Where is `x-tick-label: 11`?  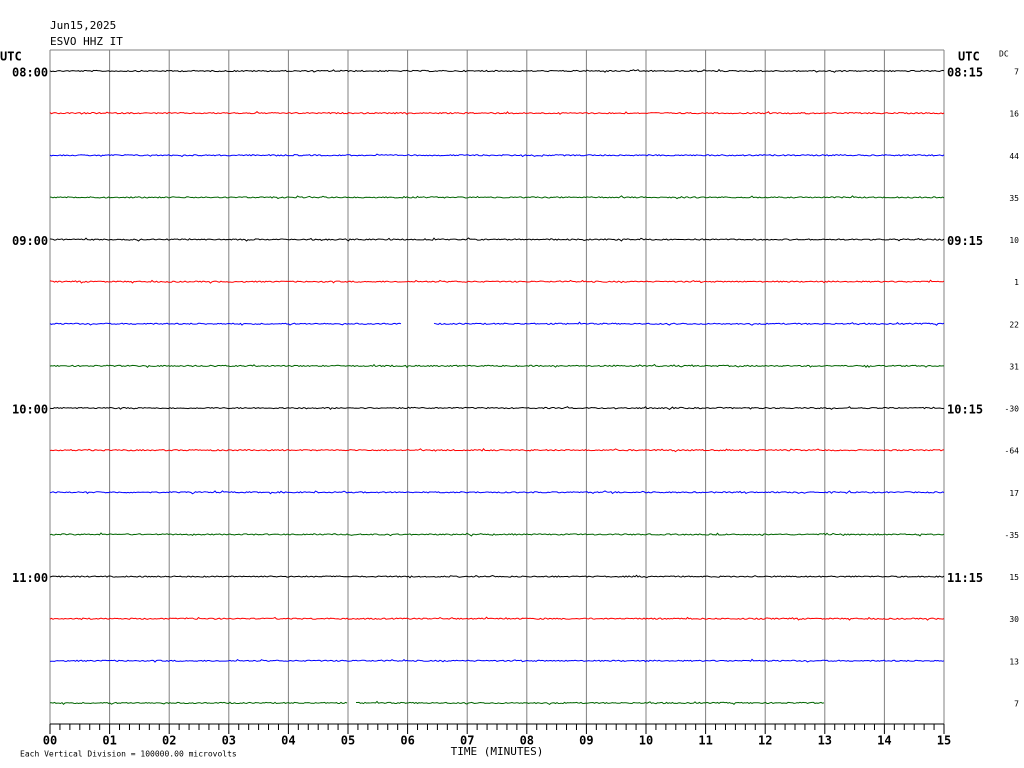
x-tick-label: 11 is located at coordinates (705, 741).